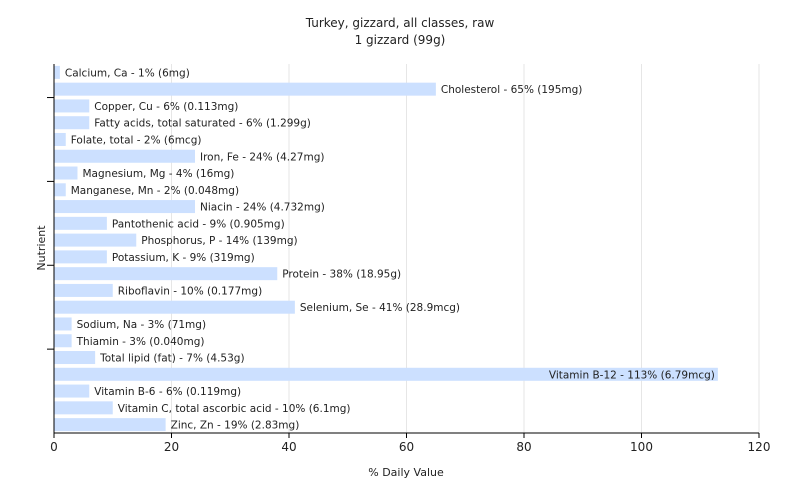  I want to click on bar-label: Protein - 38% (18.95g), so click(341, 275).